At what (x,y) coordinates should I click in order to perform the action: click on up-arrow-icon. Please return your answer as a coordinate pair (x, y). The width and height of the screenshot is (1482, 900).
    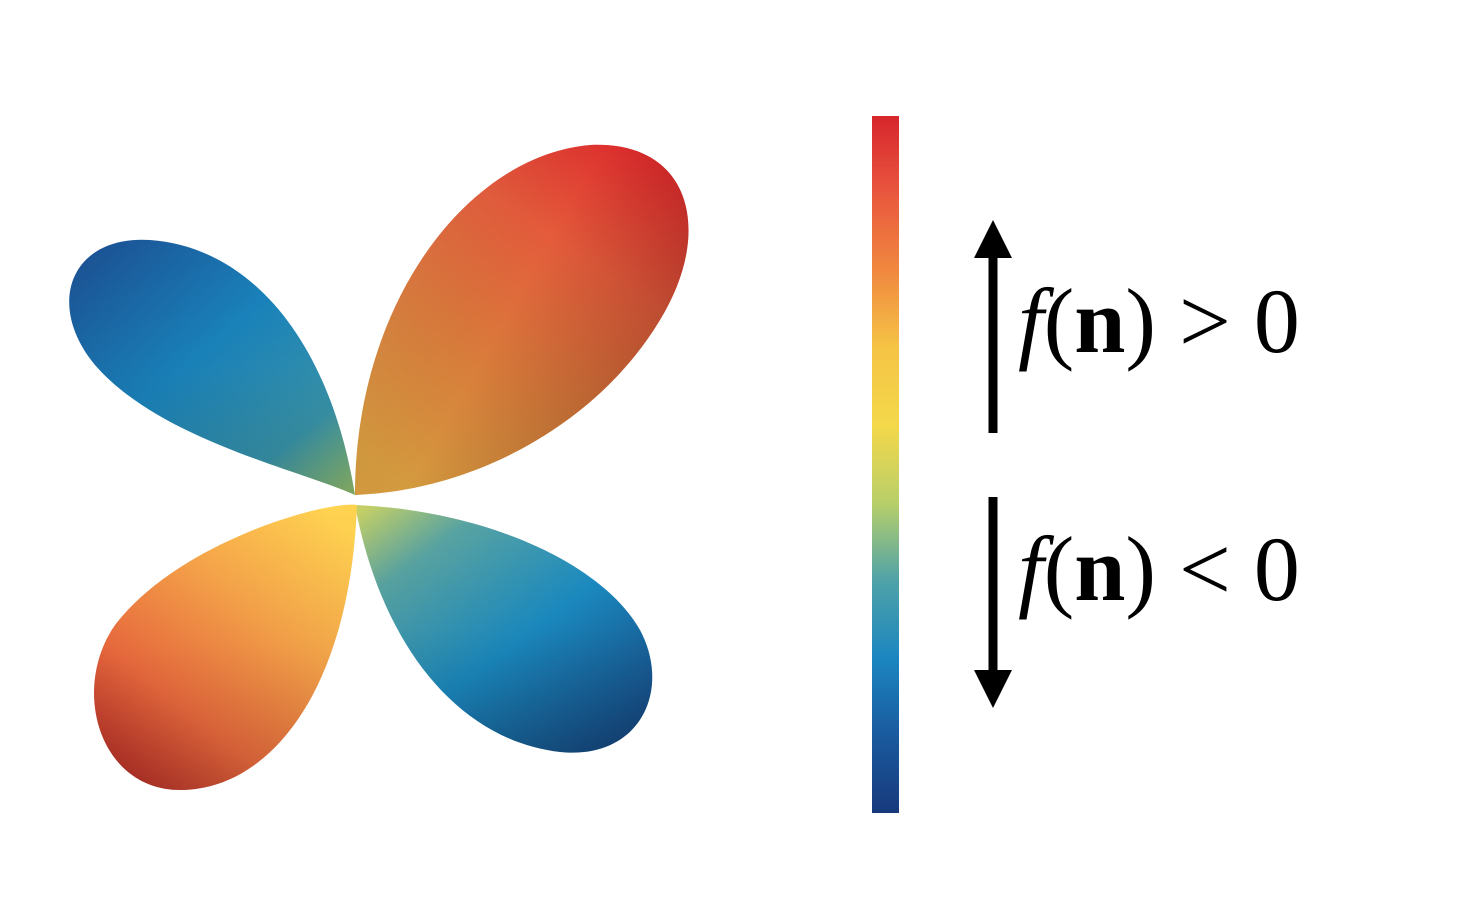
    Looking at the image, I should click on (993, 326).